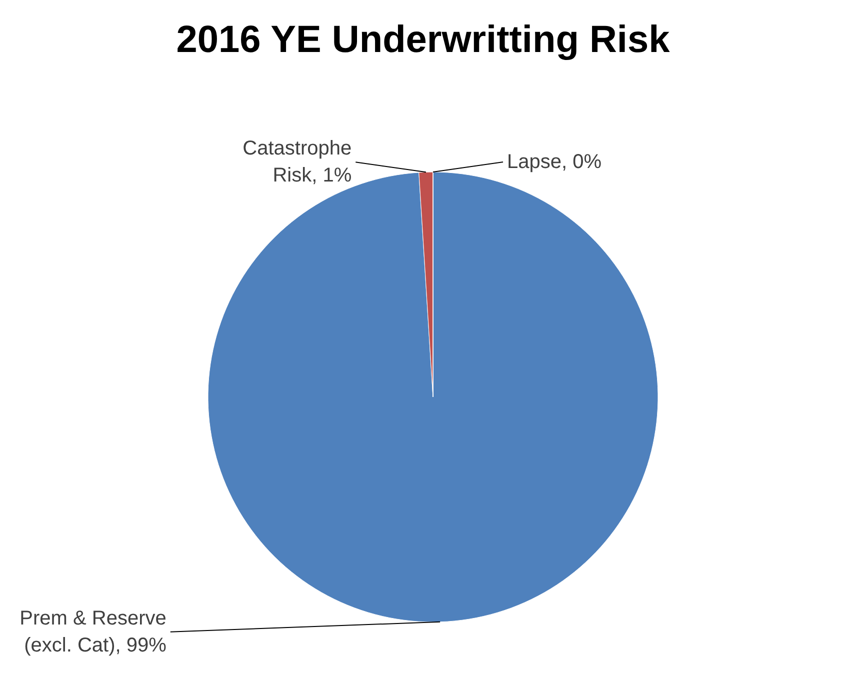  I want to click on slice-label: Catastrophe Risk, 1%, so click(297, 162).